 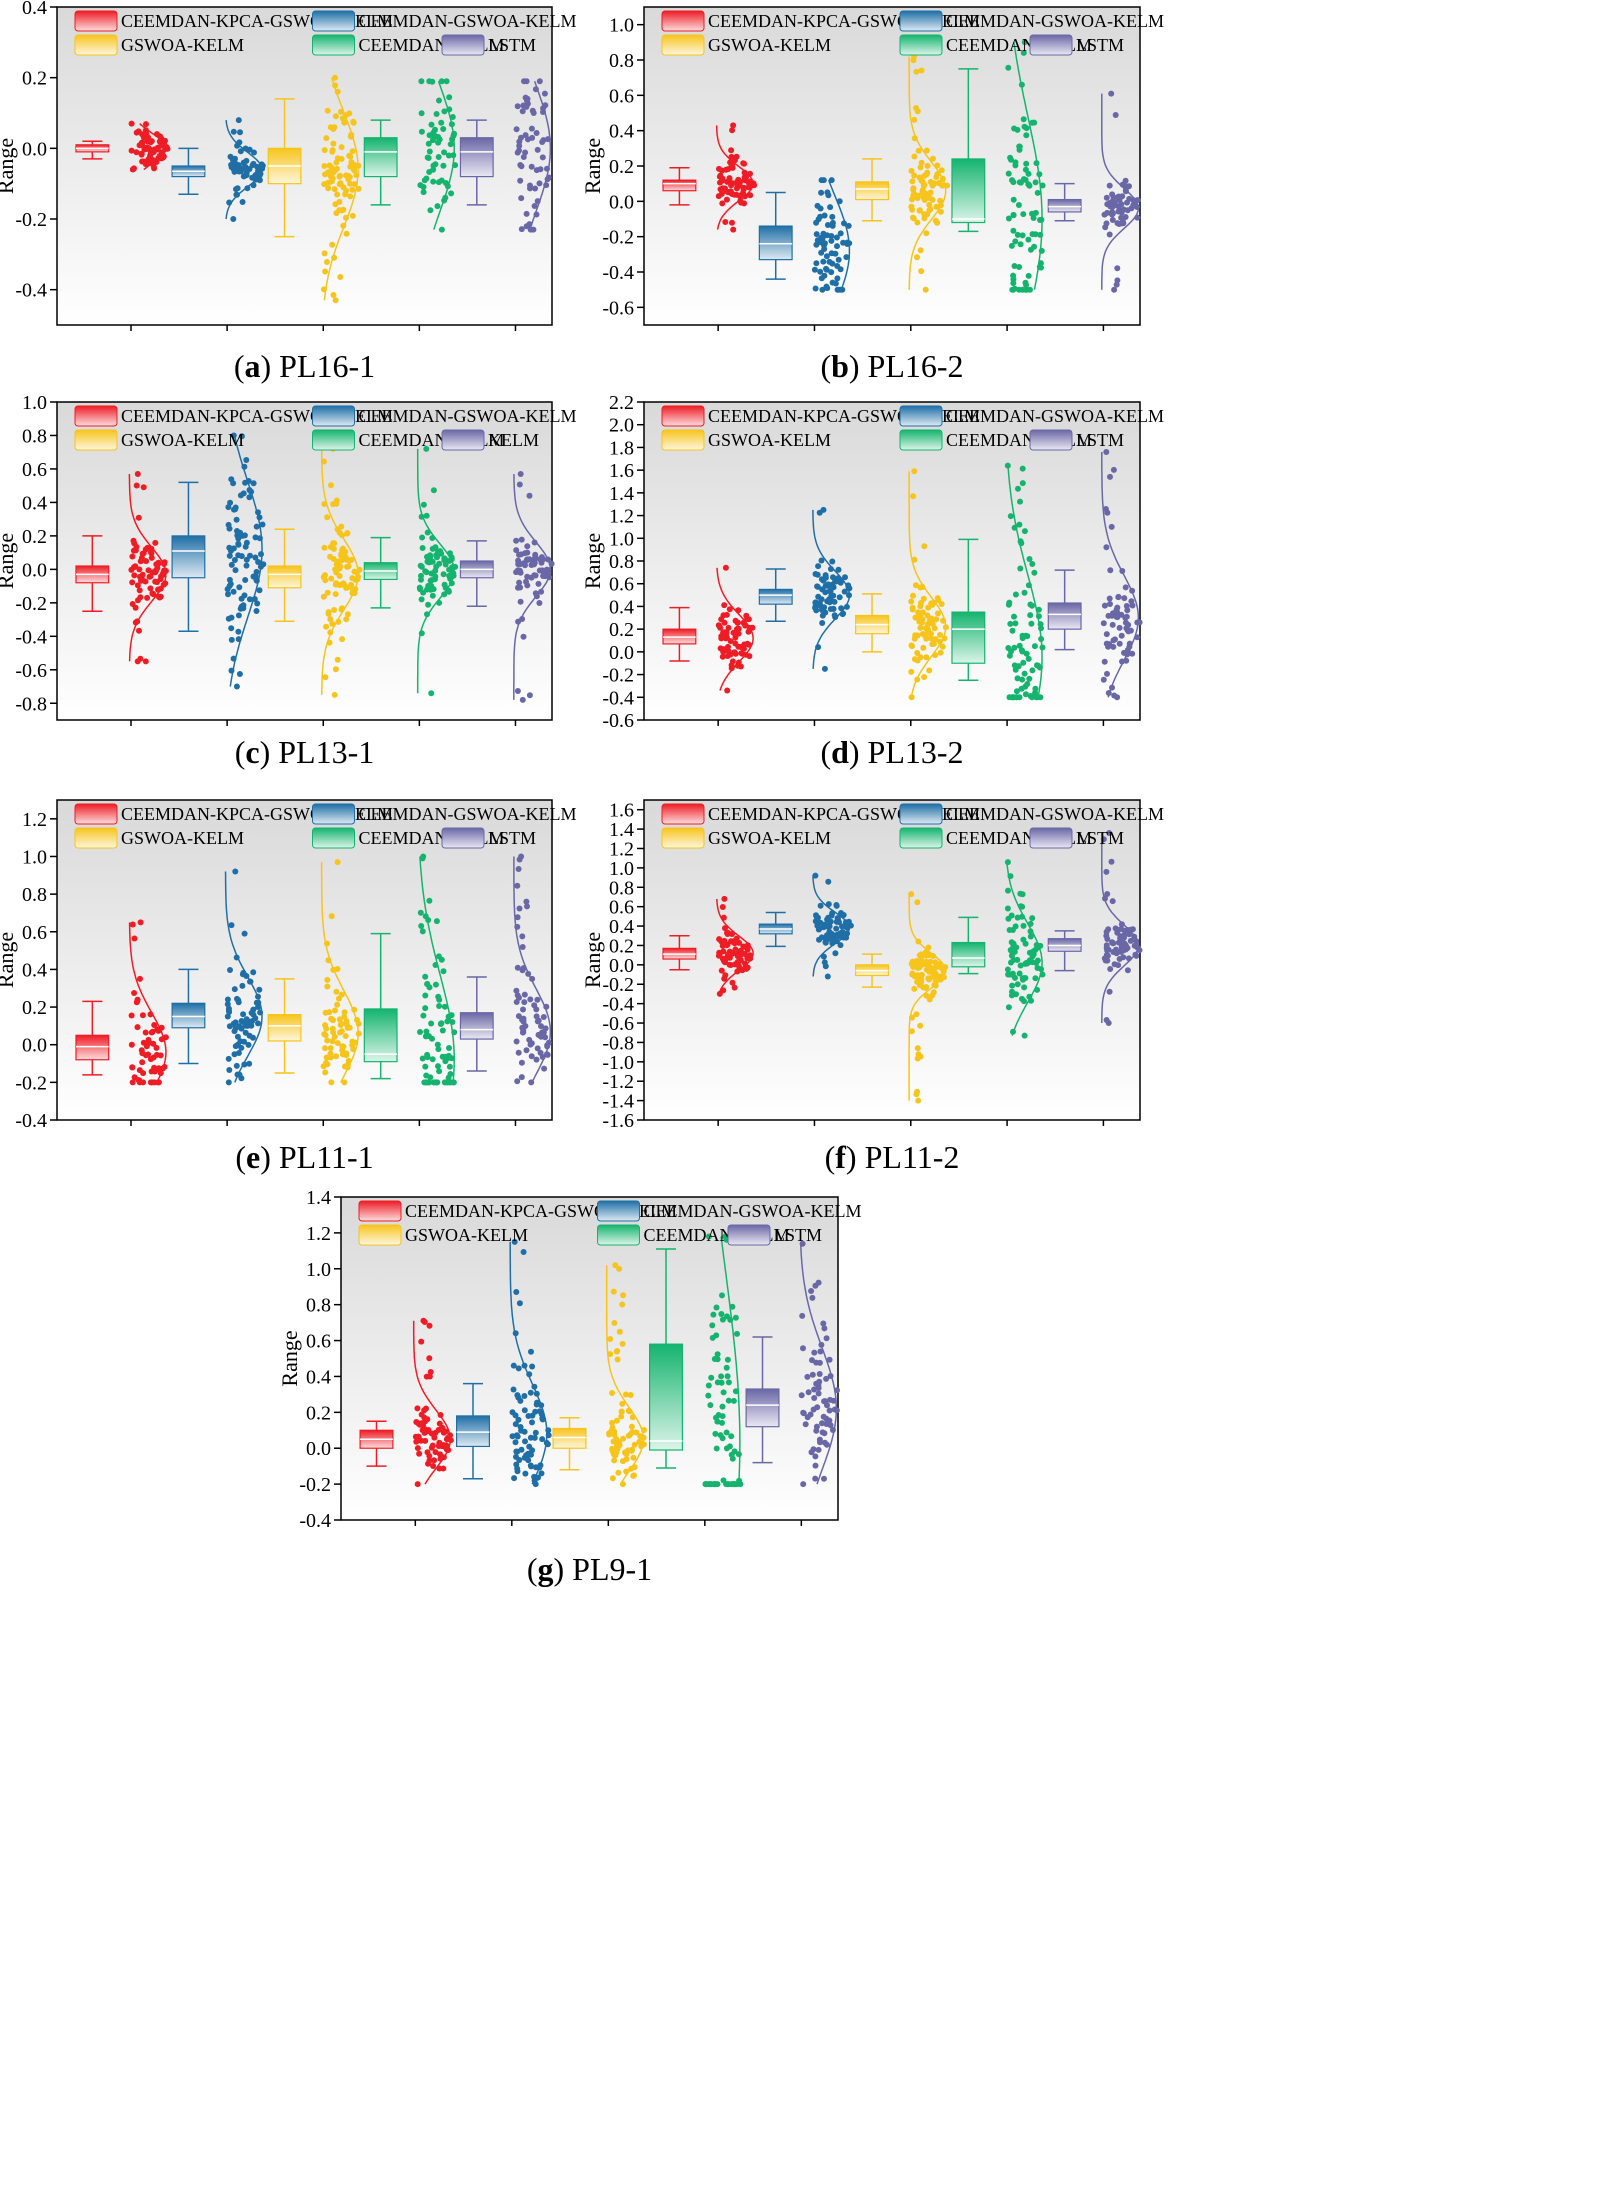 I want to click on y-tick-label: 0.0, so click(x=34, y=1046).